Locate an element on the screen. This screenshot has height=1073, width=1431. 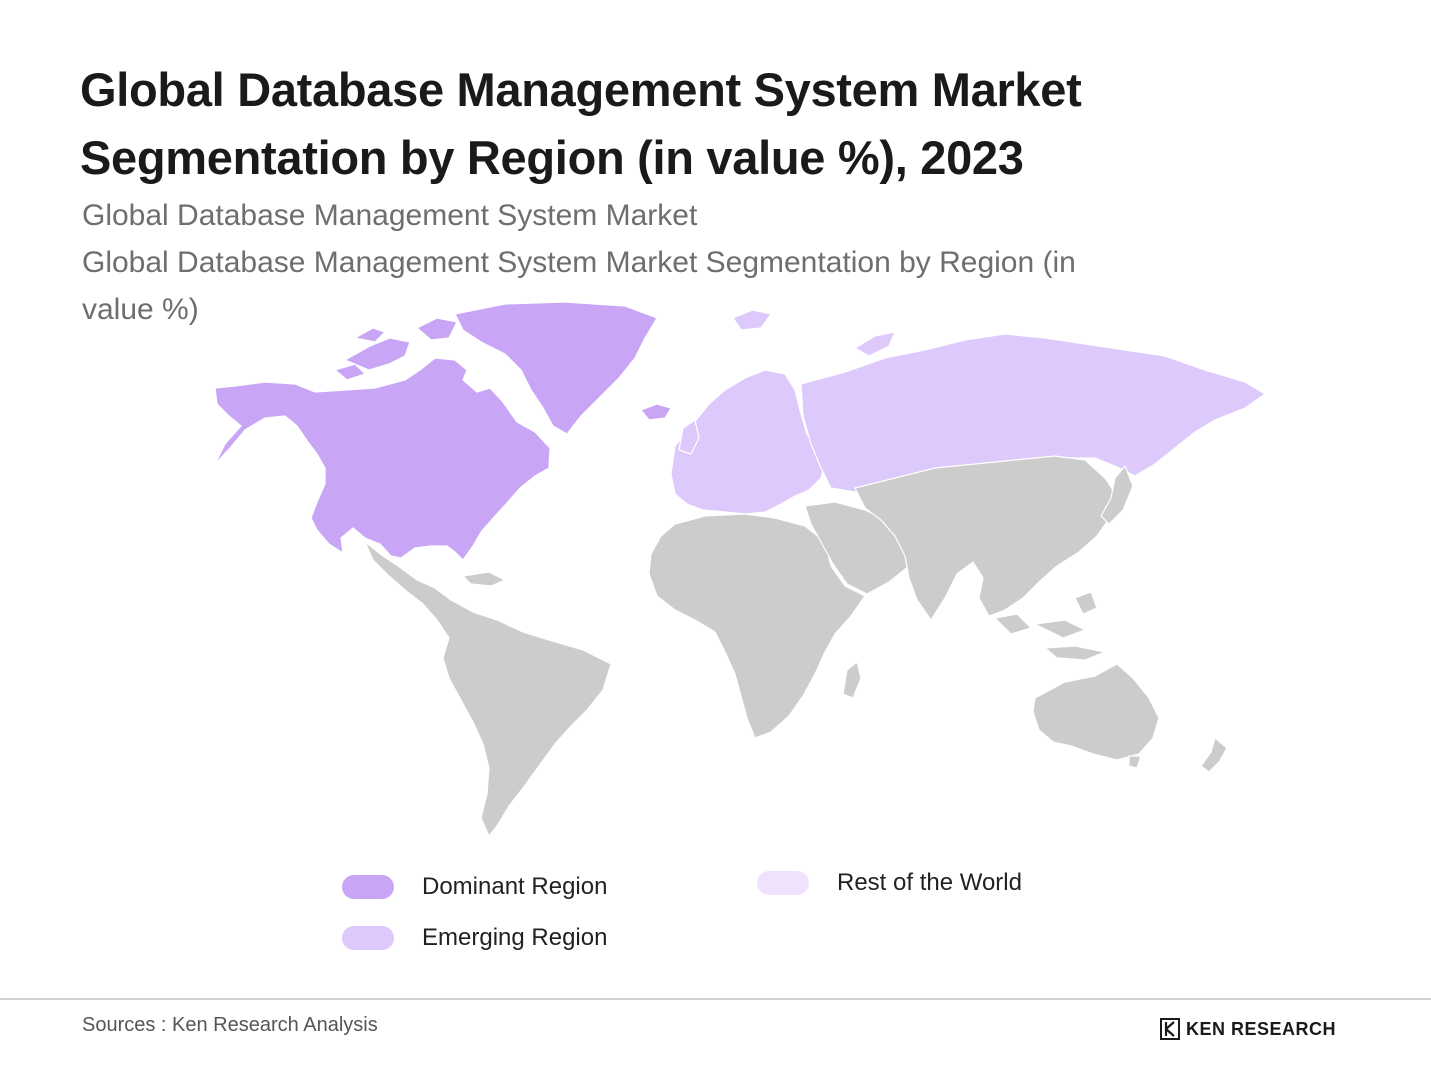
region-canadian-arctic is located at coordinates (396, 349).